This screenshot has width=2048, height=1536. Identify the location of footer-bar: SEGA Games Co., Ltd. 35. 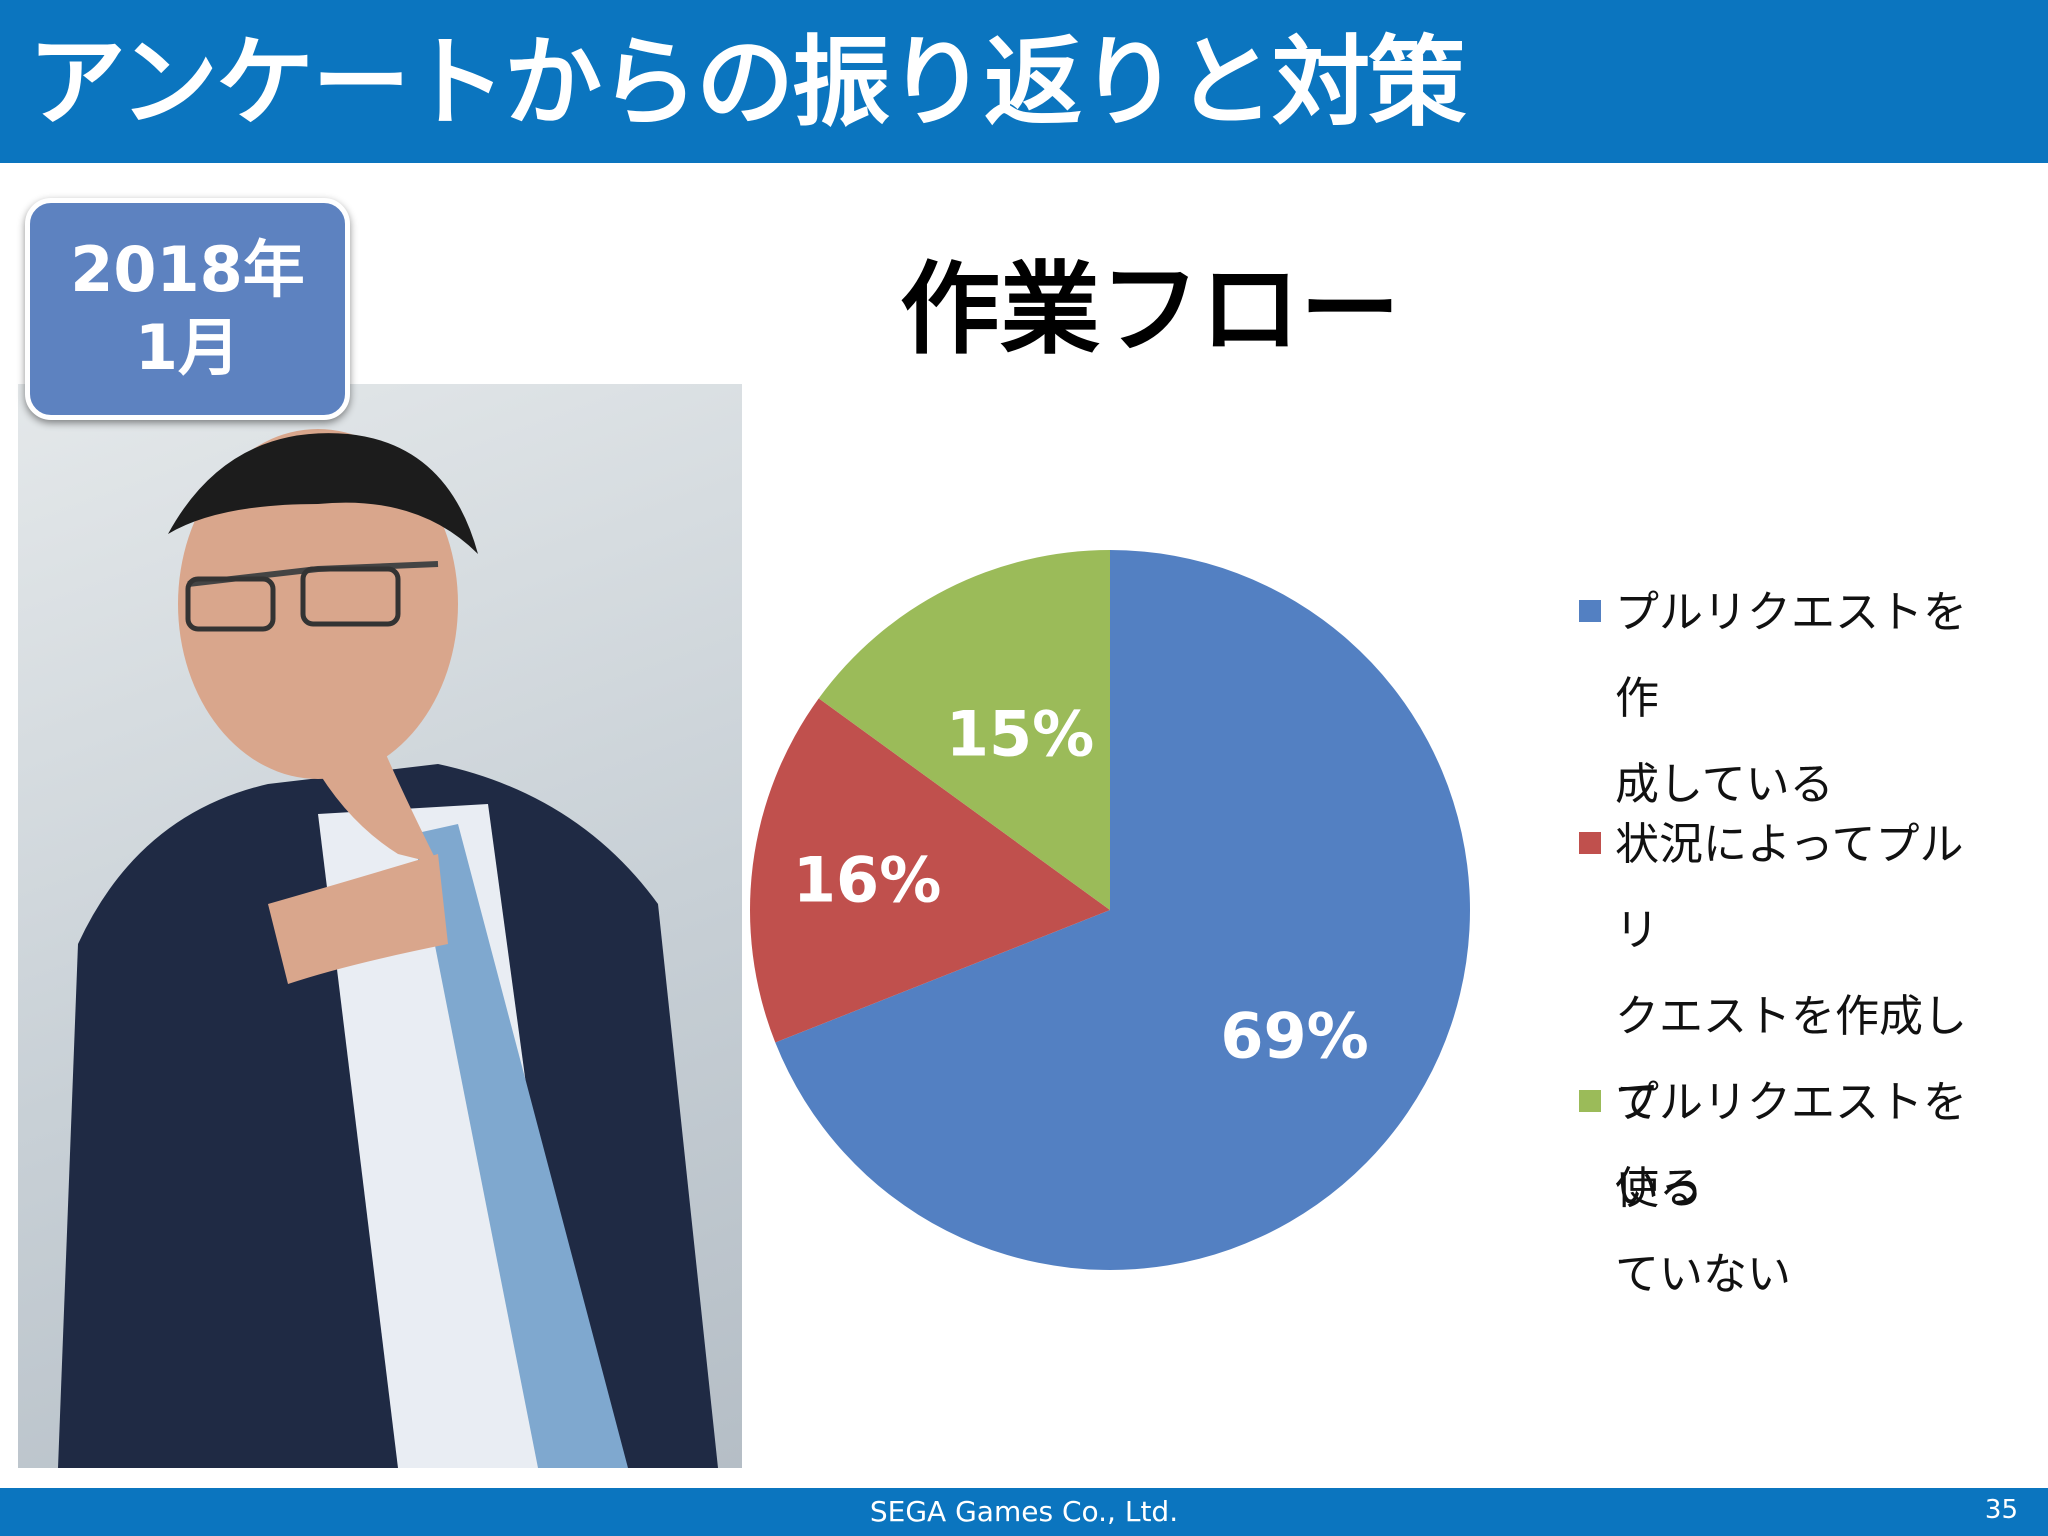
(1024, 1512).